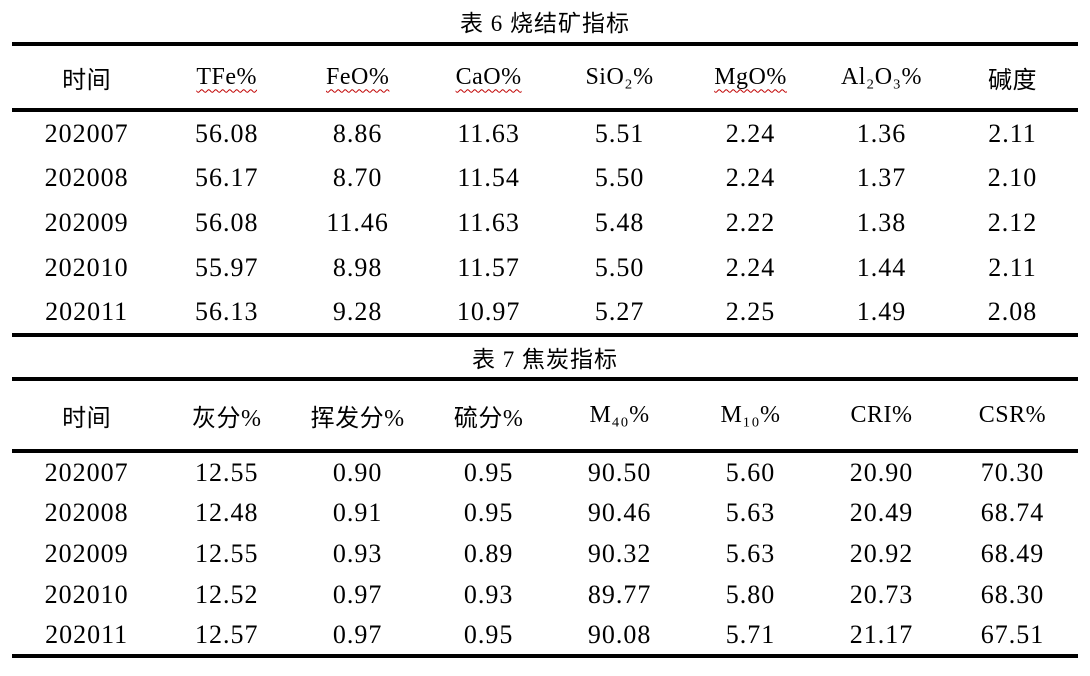 The width and height of the screenshot is (1090, 676). I want to click on table-row: 202009 56.08 11.46 11.63 5.48 2.22 1.38 2.12, so click(545, 222).